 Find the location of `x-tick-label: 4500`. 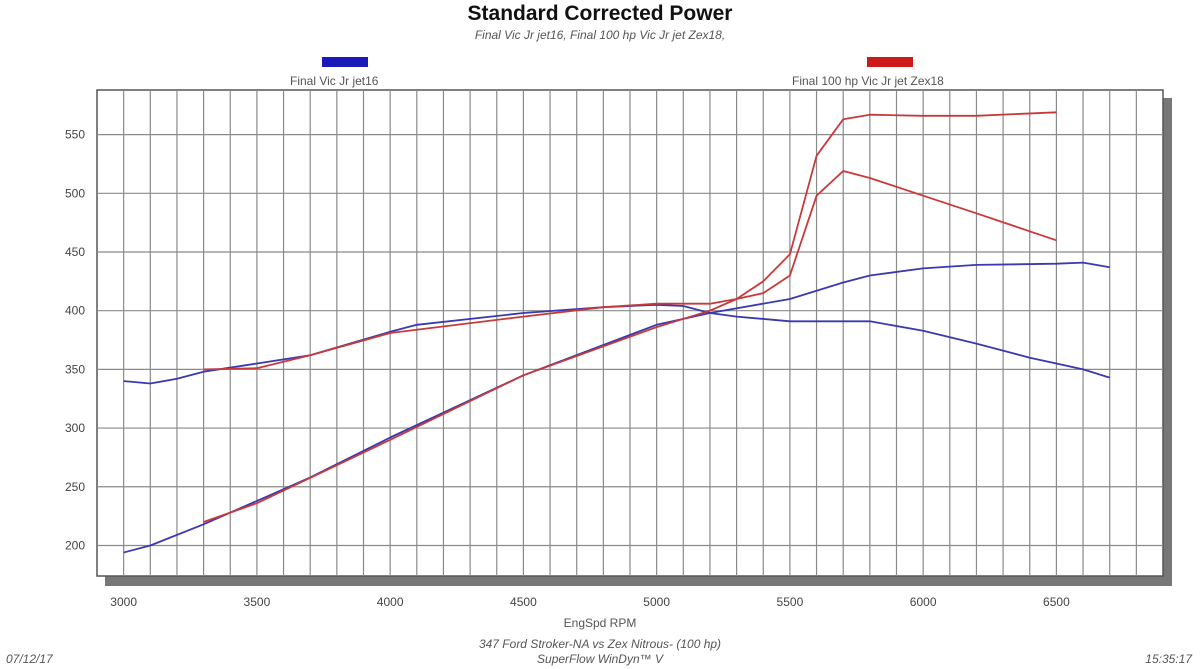

x-tick-label: 4500 is located at coordinates (523, 602).